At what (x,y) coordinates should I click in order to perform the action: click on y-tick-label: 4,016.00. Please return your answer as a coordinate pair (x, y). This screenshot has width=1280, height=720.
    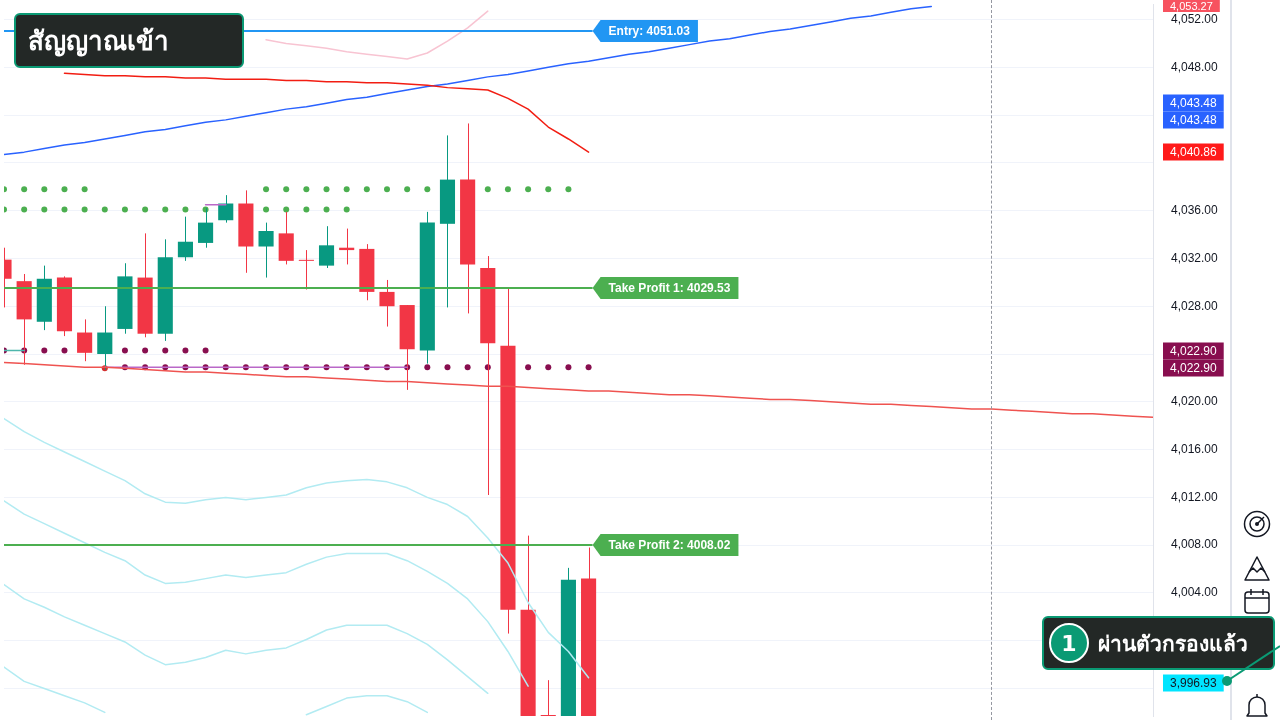
    Looking at the image, I should click on (1195, 448).